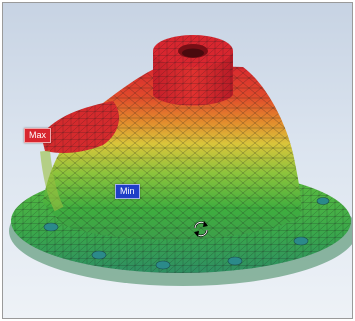 This screenshot has height=321, width=355. What do you see at coordinates (127, 191) in the screenshot?
I see `min-probe-label: Min` at bounding box center [127, 191].